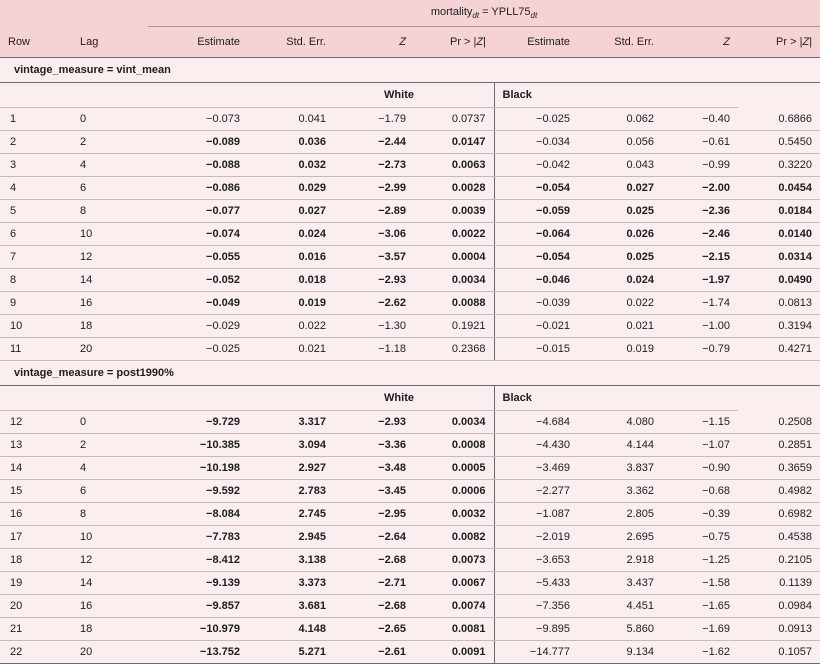  I want to click on black-std-err: 0.056, so click(620, 142).